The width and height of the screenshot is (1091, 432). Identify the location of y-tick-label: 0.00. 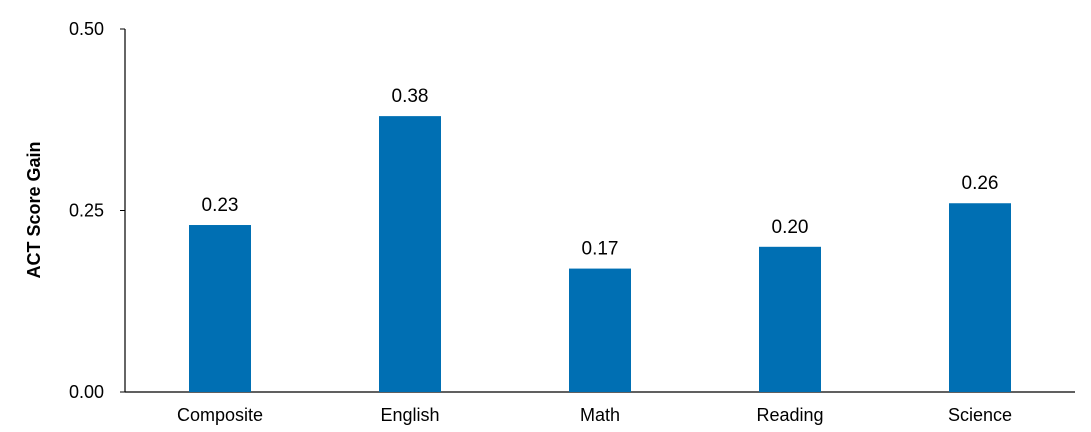
(86, 392).